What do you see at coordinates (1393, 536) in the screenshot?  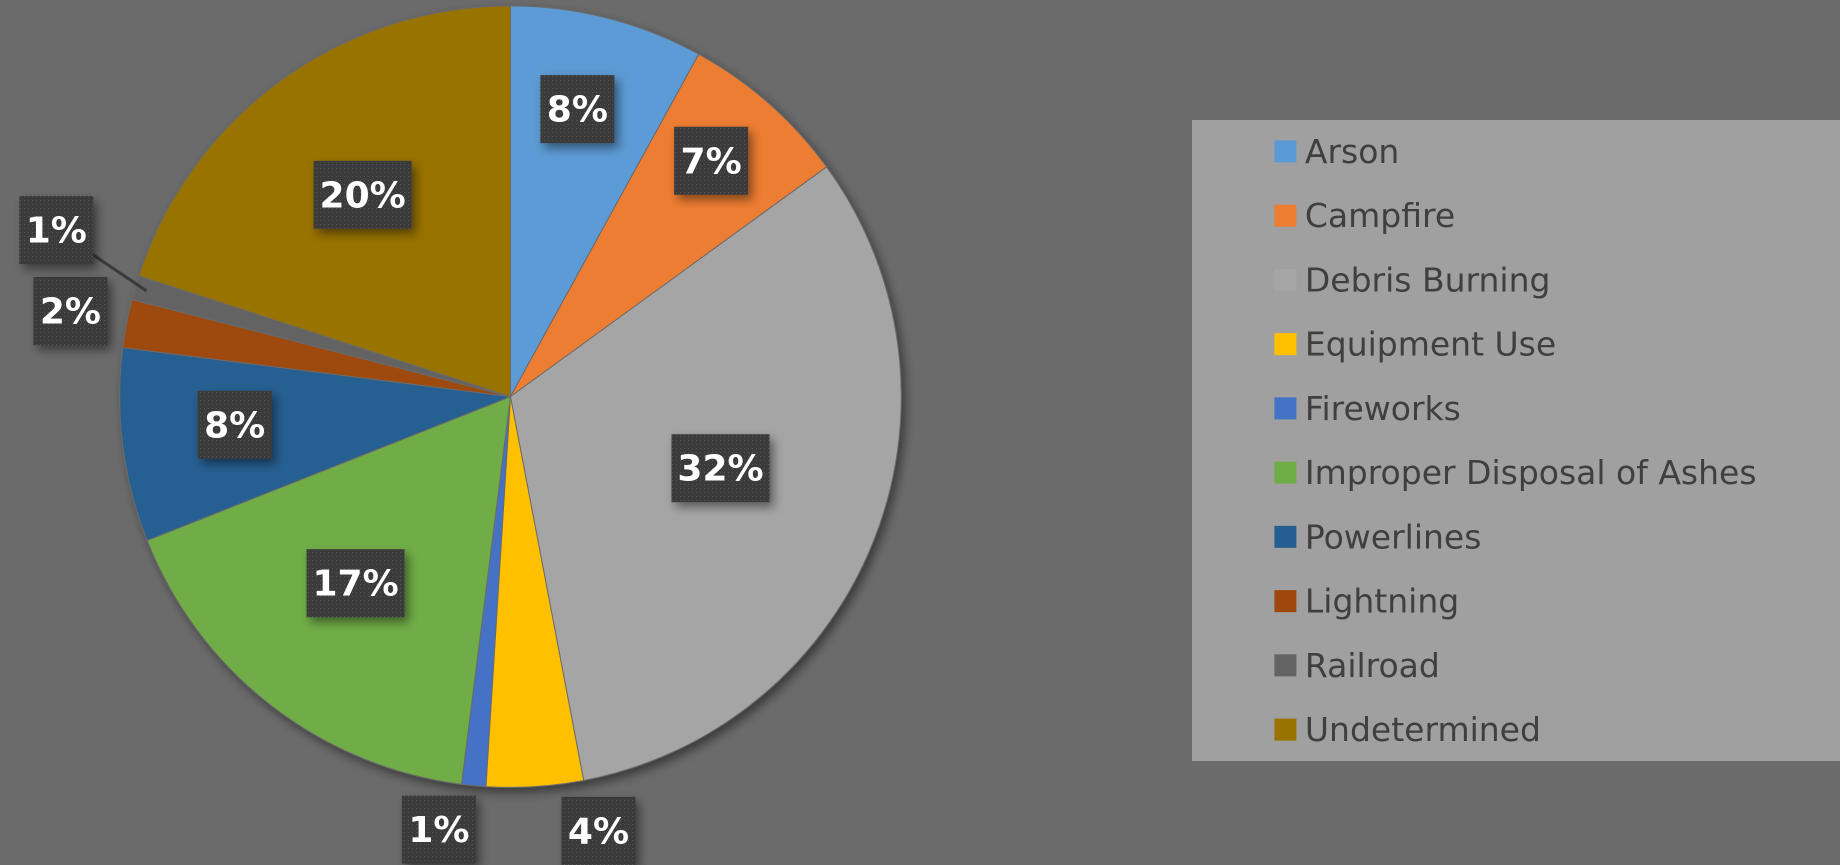 I see `legend-label: Powerlines` at bounding box center [1393, 536].